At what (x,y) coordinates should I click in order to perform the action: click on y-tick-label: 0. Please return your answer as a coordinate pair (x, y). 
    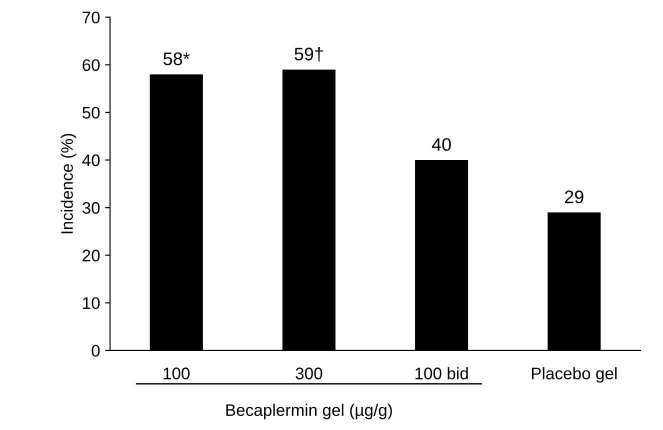
    Looking at the image, I should click on (96, 350).